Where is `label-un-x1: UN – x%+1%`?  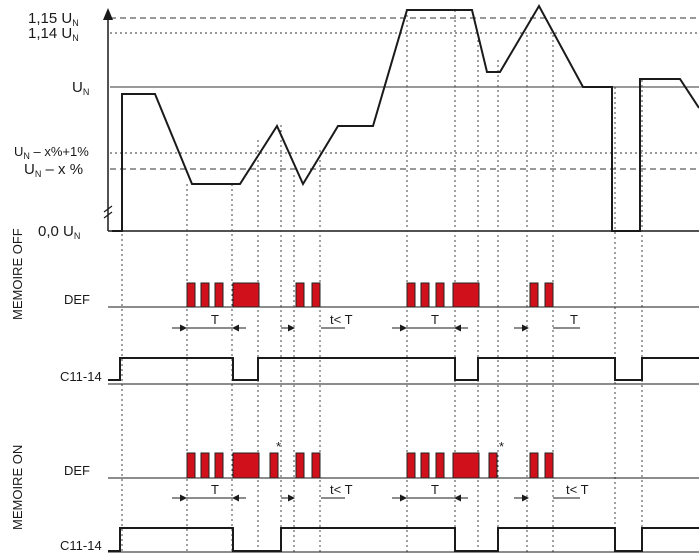
label-un-x1: UN – x%+1% is located at coordinates (51, 152).